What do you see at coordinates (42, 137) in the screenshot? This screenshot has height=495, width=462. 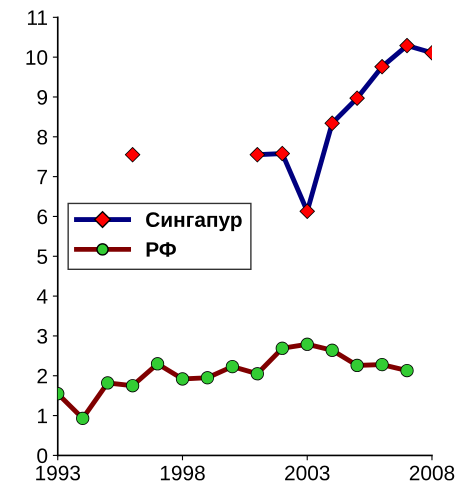 I see `y-tick-label: 8` at bounding box center [42, 137].